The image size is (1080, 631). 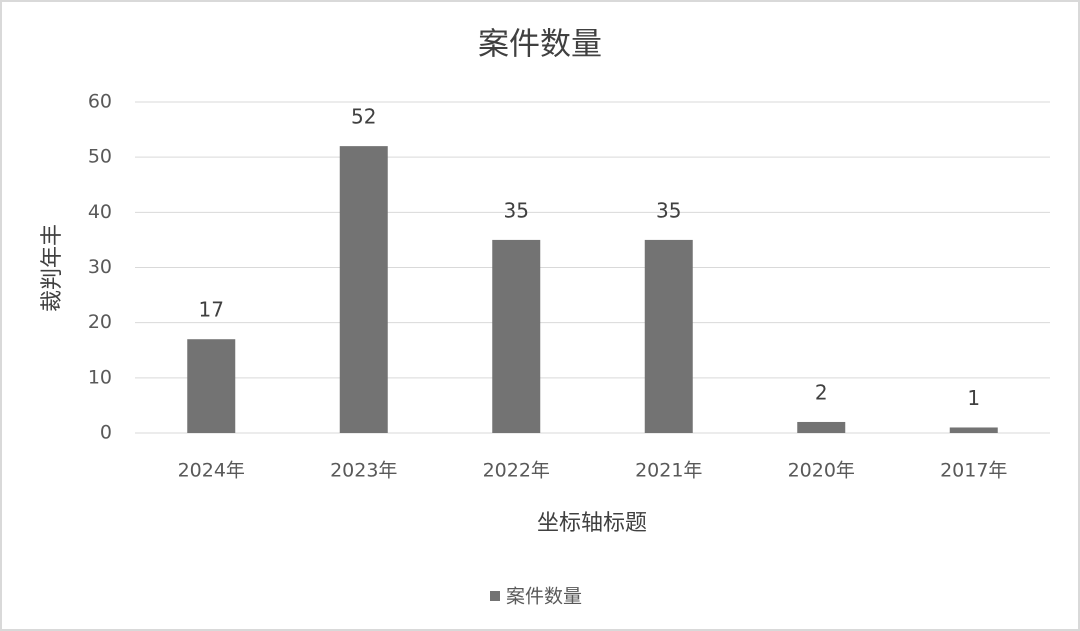 What do you see at coordinates (100, 157) in the screenshot?
I see `y-tick-label: 50` at bounding box center [100, 157].